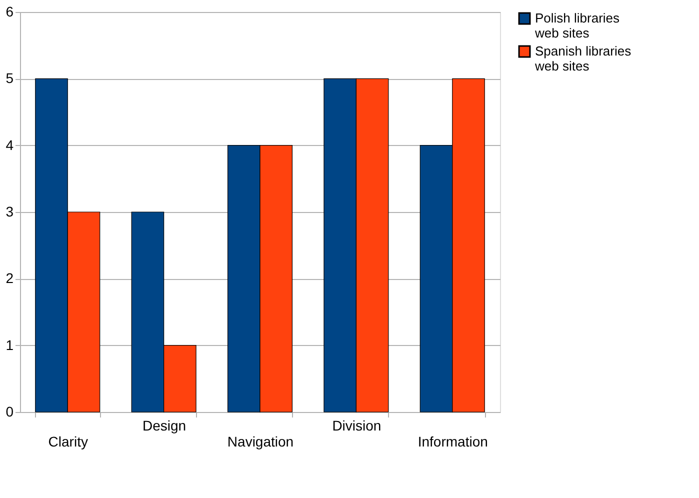 Image resolution: width=699 pixels, height=498 pixels. I want to click on y-tick-label: 1, so click(10, 344).